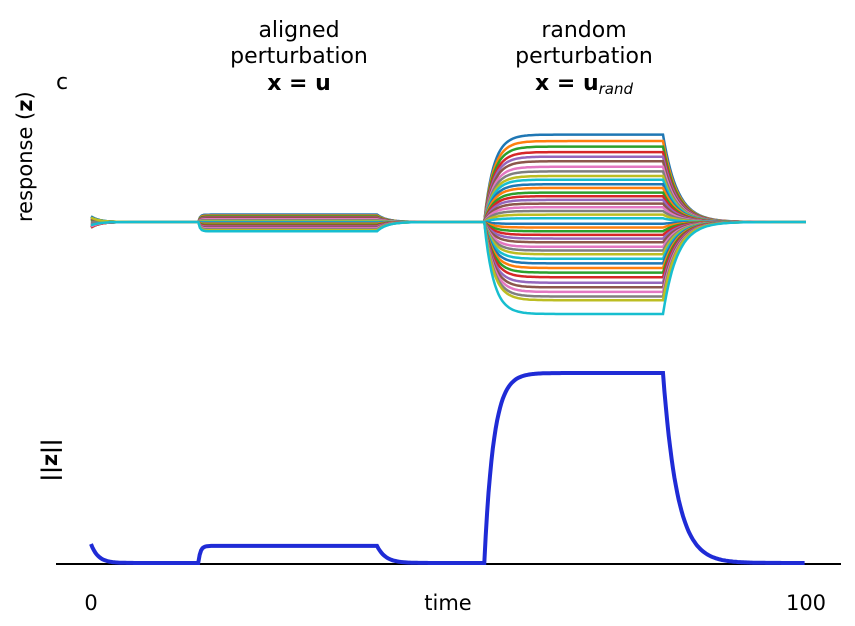  I want to click on xtick-100: 100, so click(806, 603).